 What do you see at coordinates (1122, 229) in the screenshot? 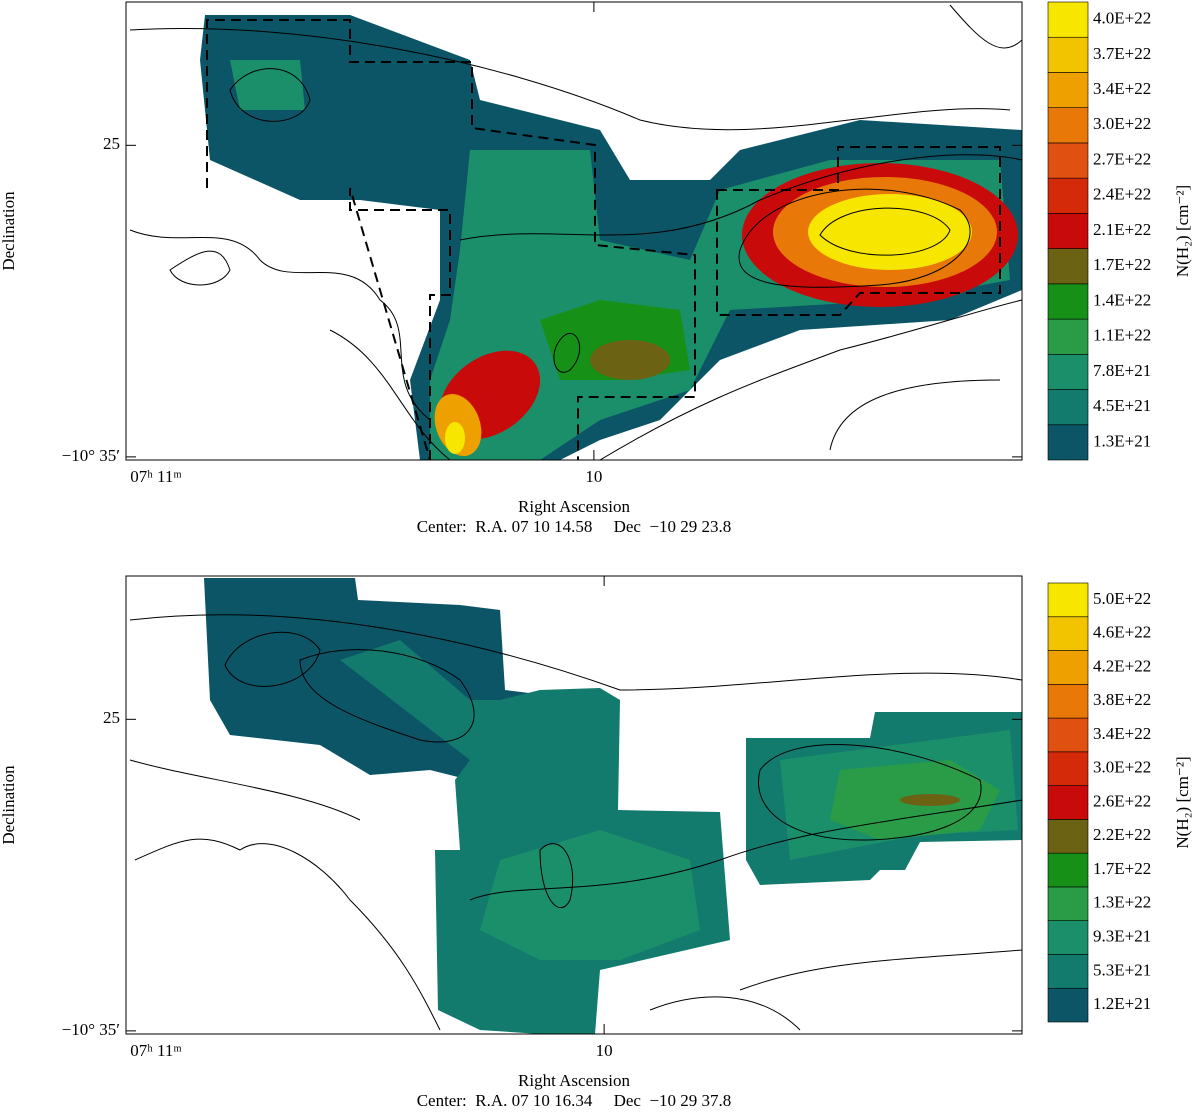
I see `colorbar-tick-label: 2.1E+22` at bounding box center [1122, 229].